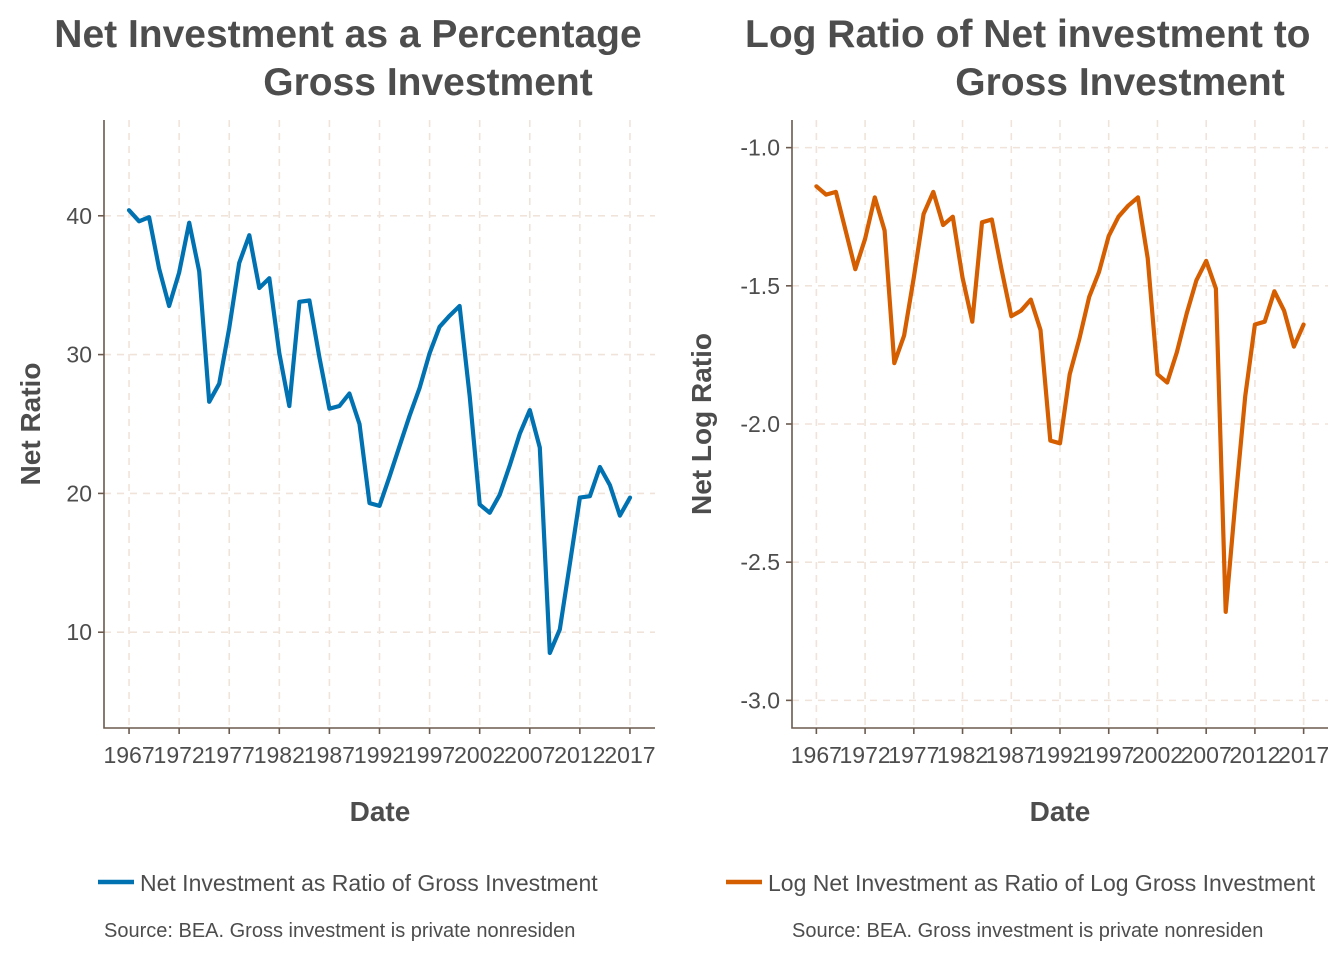 This screenshot has height=960, width=1344. I want to click on right-chart-title-line1: Log Ratio of Net investment to, so click(1028, 34).